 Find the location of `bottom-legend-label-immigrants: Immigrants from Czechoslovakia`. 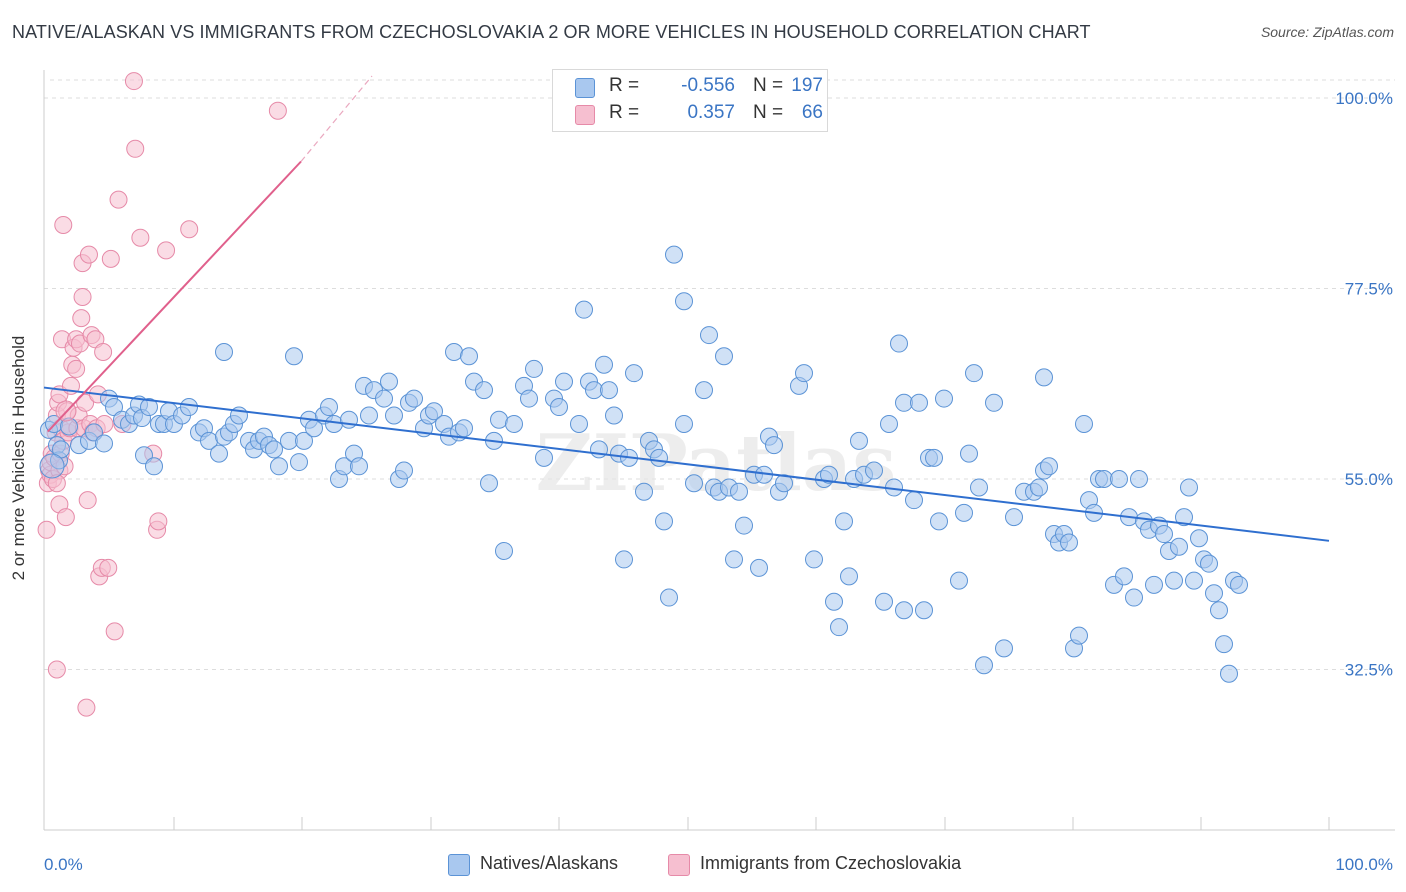

bottom-legend-label-immigrants: Immigrants from Czechoslovakia is located at coordinates (831, 863).